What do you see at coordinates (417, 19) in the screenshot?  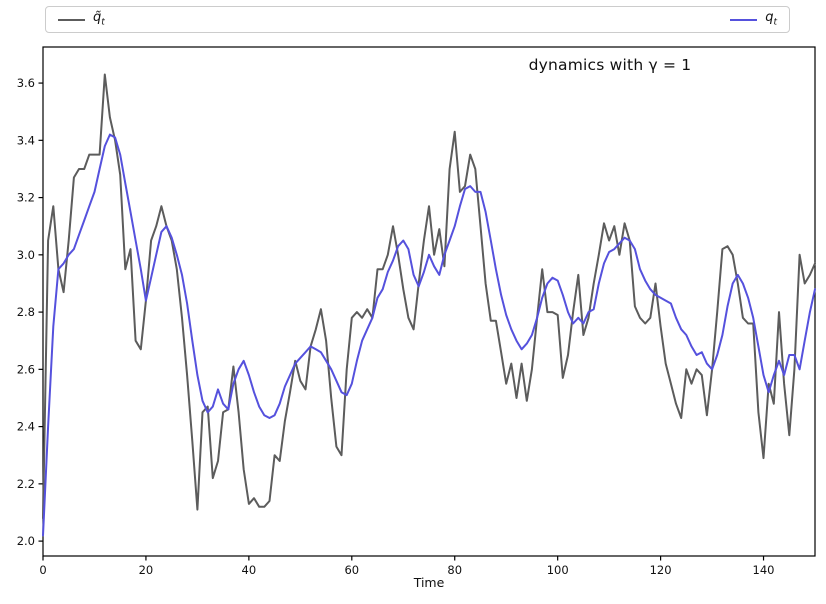 I see `legend: q̃t qt` at bounding box center [417, 19].